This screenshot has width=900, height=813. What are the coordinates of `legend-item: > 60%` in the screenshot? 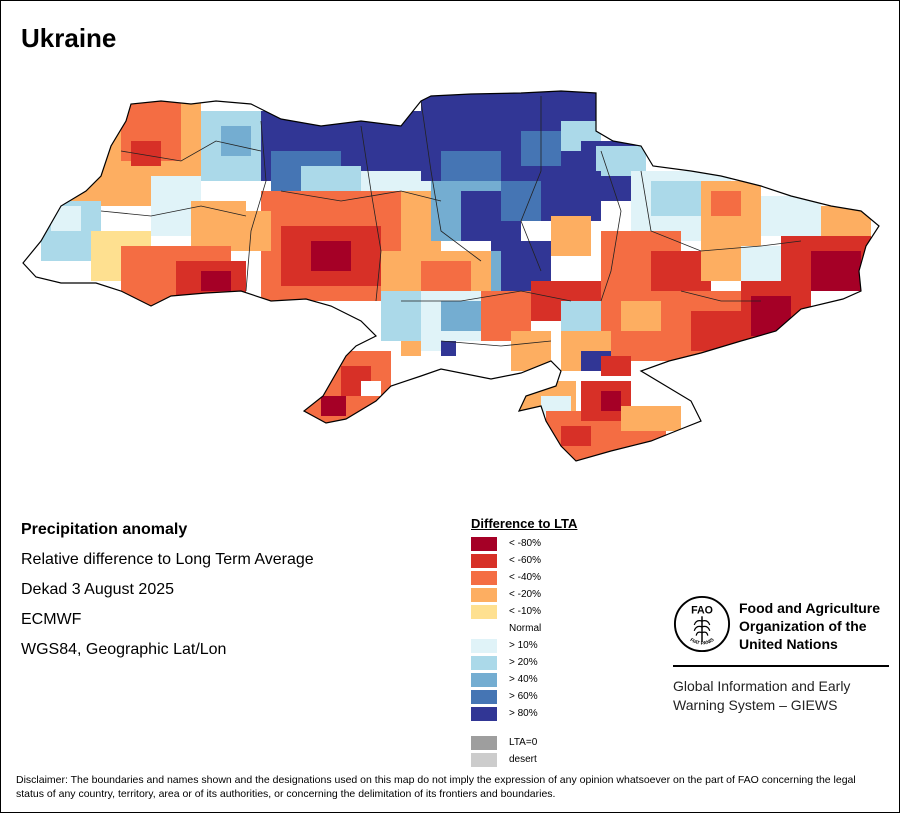 It's located at (524, 696).